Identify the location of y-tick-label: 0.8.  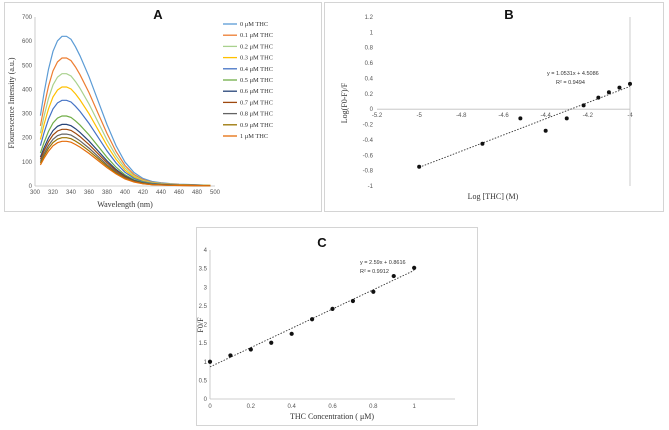
(369, 49).